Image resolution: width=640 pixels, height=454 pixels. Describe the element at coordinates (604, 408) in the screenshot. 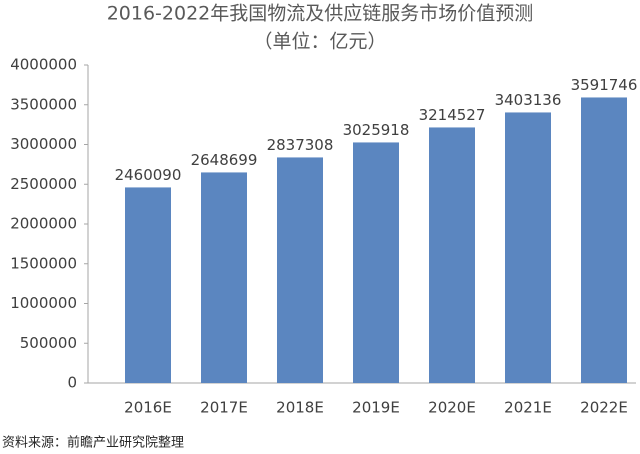

I see `x-tick-label: 2022E` at that location.